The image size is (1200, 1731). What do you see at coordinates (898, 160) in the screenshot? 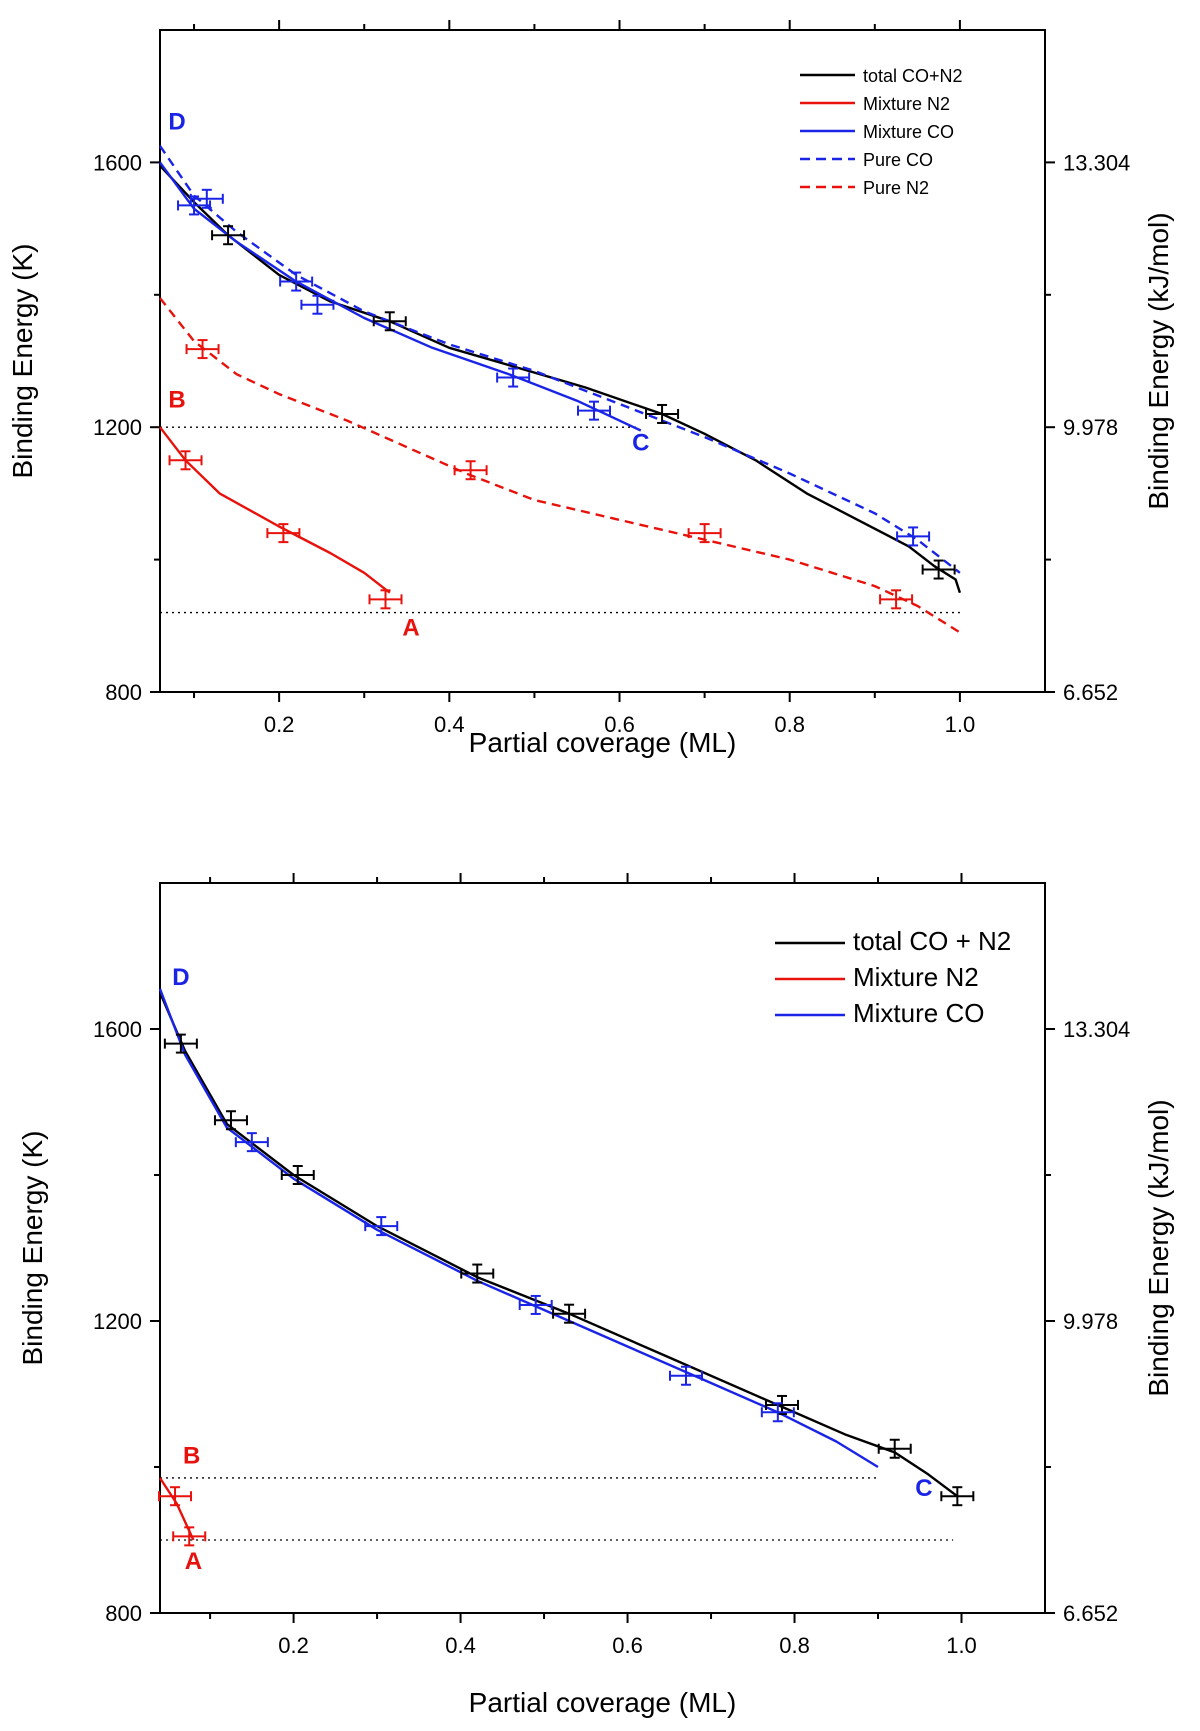
I see `legend-entry-3: Pure CO` at bounding box center [898, 160].